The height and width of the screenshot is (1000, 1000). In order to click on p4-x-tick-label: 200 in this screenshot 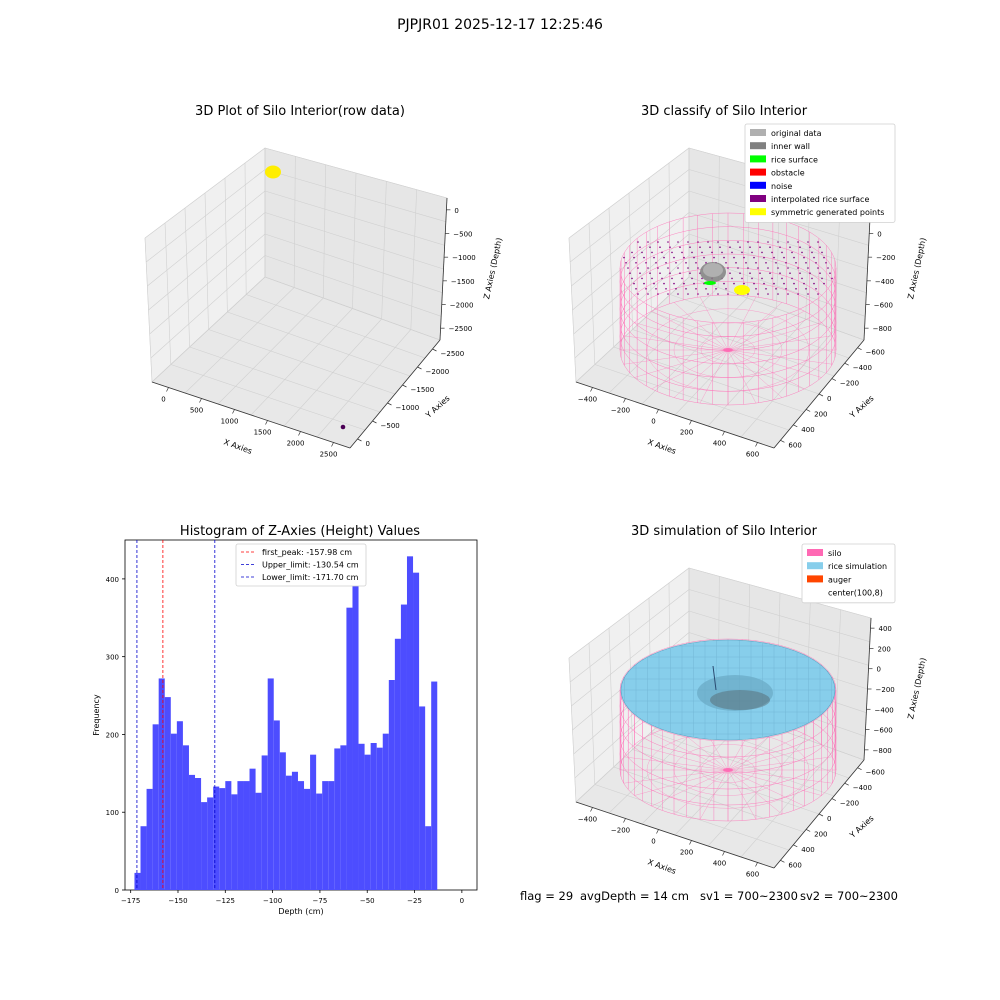, I will do `click(686, 853)`.